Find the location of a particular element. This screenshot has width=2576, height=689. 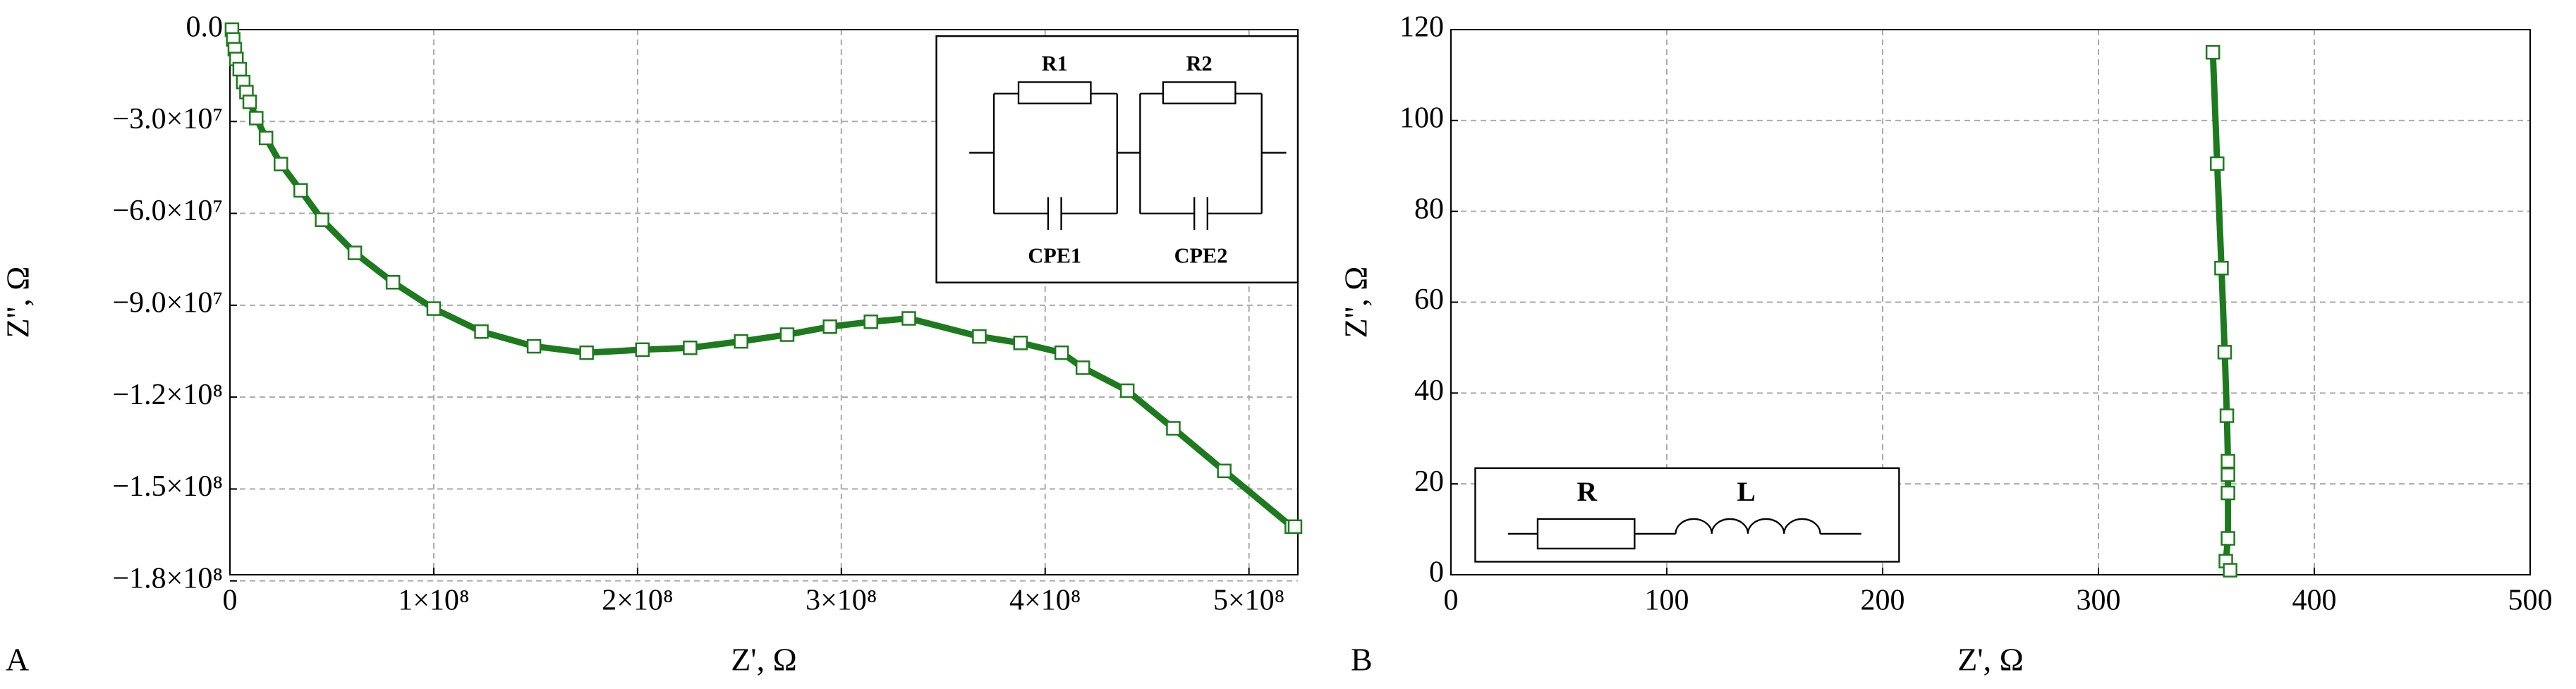

y-tick-label: −6.0×10⁷ is located at coordinates (167, 211).